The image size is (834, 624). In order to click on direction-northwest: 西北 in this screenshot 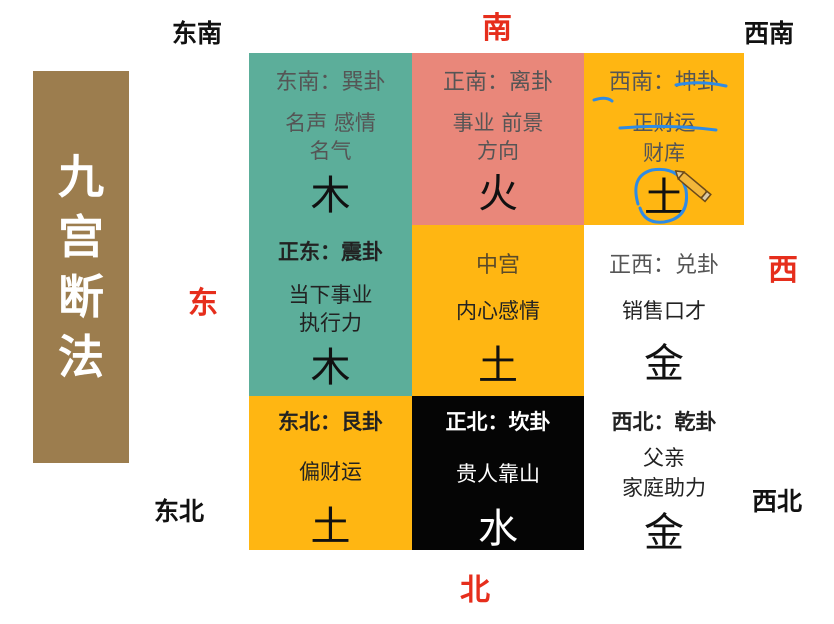, I will do `click(777, 501)`.